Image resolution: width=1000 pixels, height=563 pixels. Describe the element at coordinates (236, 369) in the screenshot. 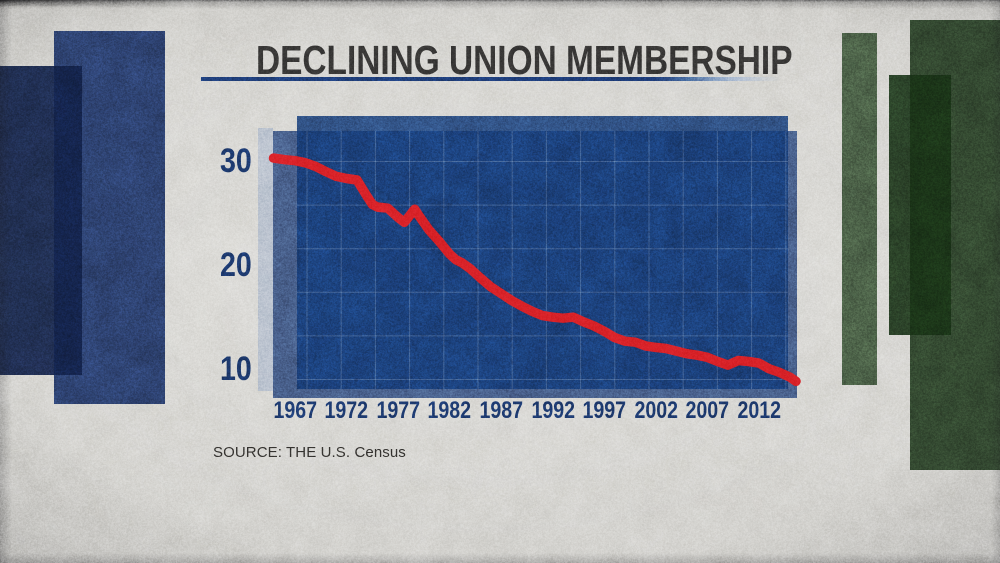

I see `y-tick-text: 10` at that location.